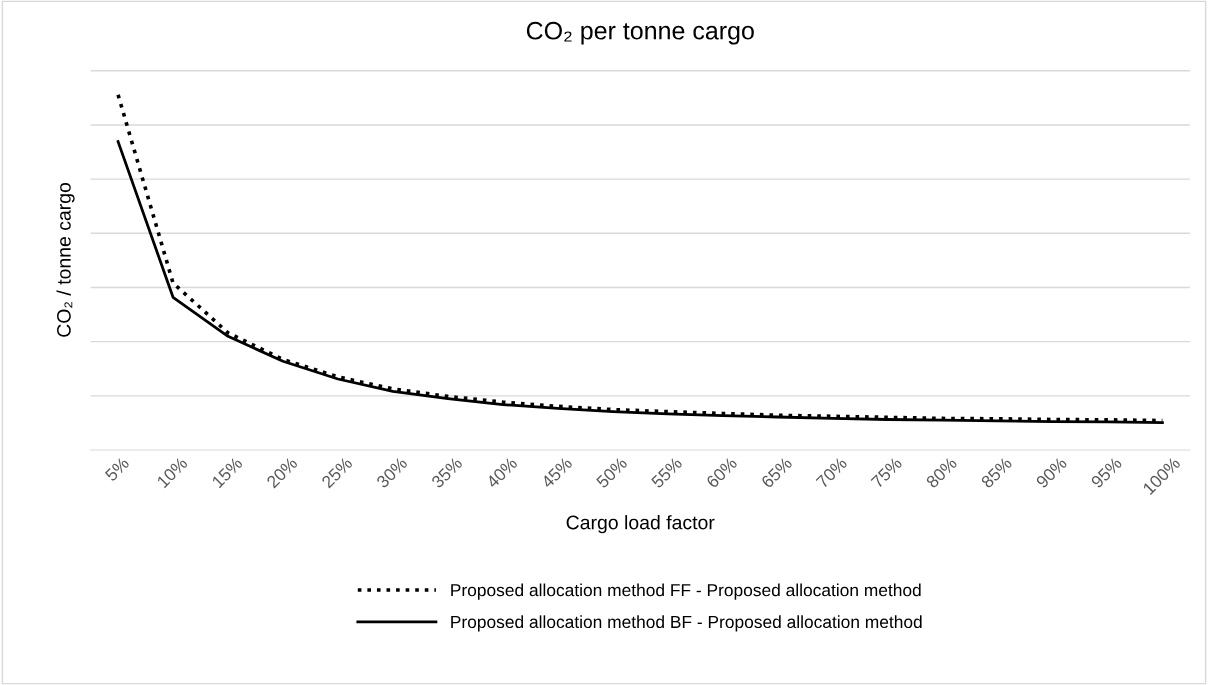 This screenshot has height=685, width=1208. Describe the element at coordinates (640, 33) in the screenshot. I see `chart-title: CO₂ per tonne cargo` at that location.